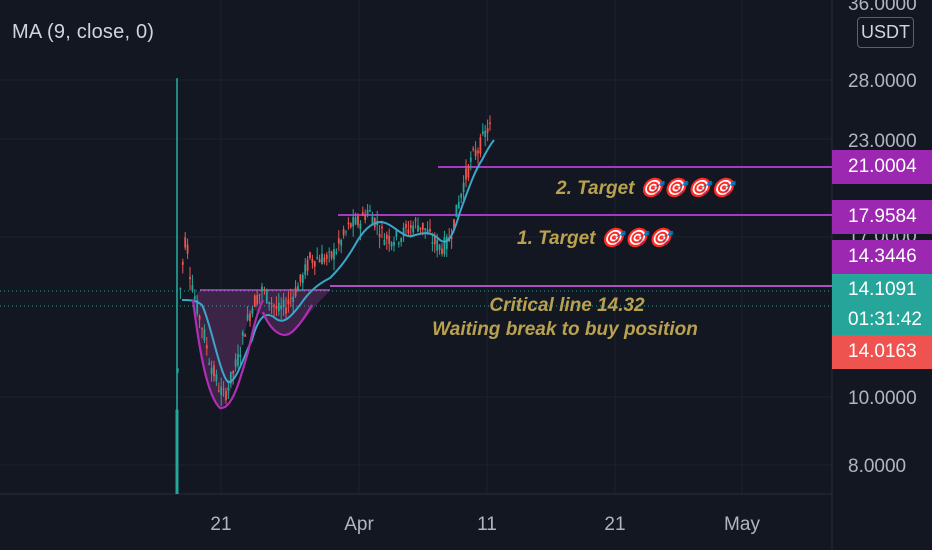 The image size is (932, 550). I want to click on handle-curve, so click(287, 320).